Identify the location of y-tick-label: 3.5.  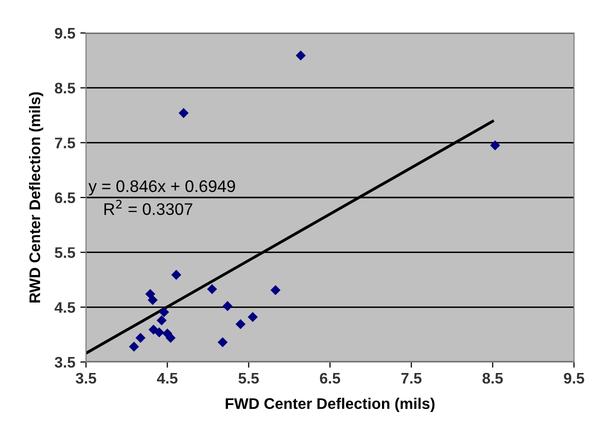
(65, 362).